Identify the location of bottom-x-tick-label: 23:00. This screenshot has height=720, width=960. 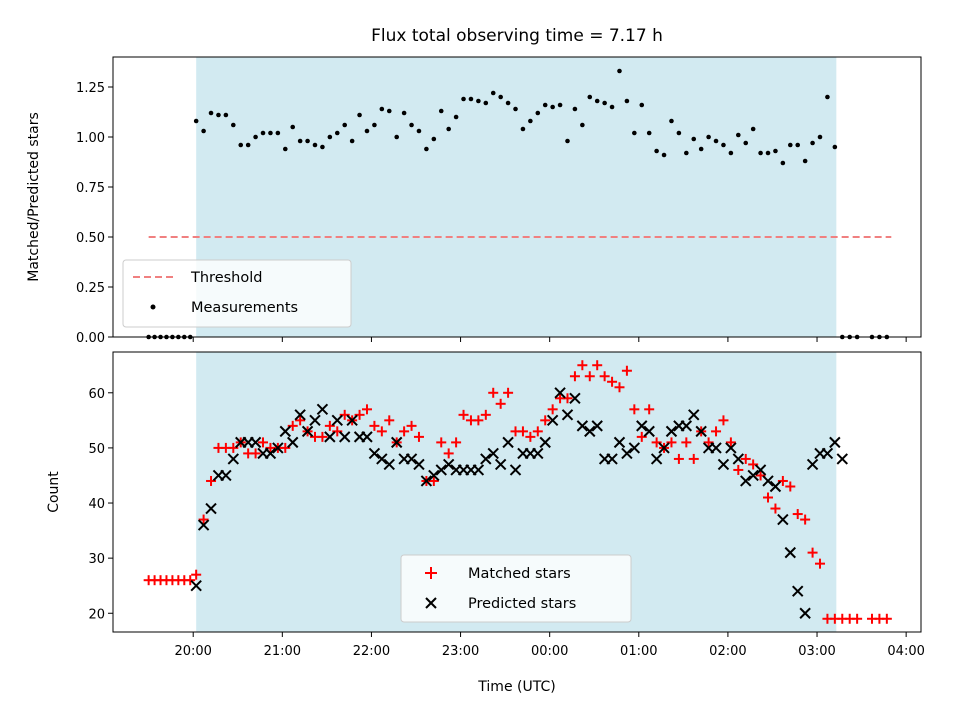
(460, 651).